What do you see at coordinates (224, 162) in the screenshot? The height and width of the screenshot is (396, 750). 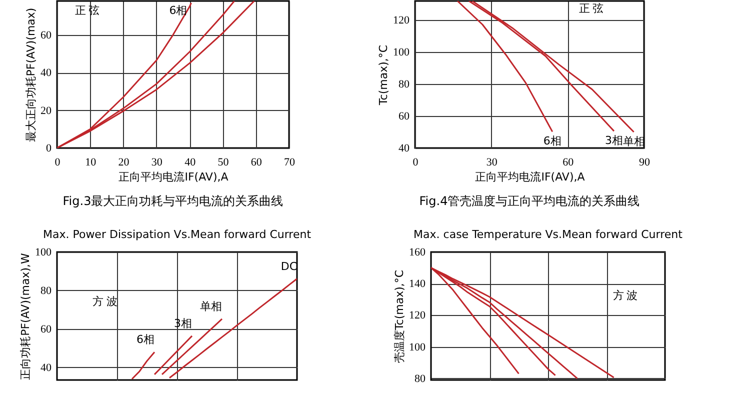 I see `x-tick-label: 50` at bounding box center [224, 162].